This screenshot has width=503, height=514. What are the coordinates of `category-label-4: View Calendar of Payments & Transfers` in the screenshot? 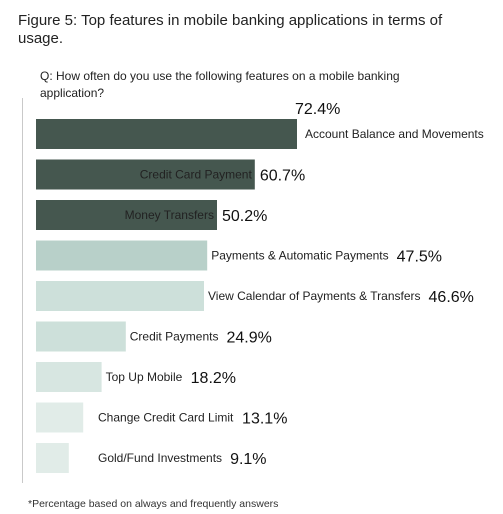 It's located at (314, 296).